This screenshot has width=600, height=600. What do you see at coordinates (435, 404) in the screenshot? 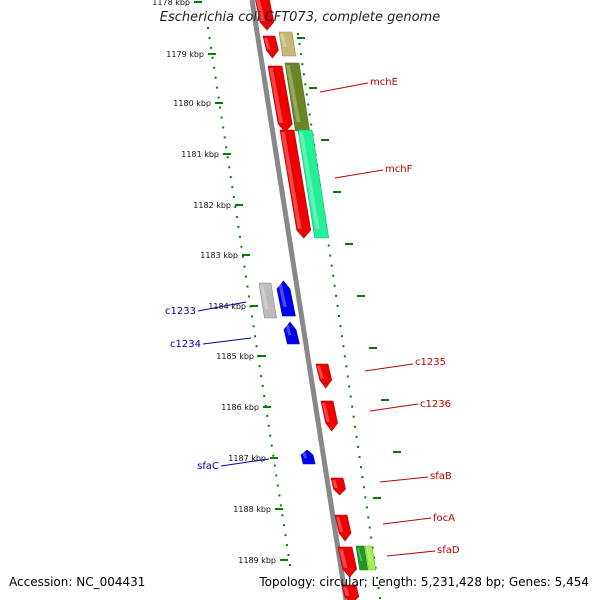
I see `gene-label-c1236: c1236` at bounding box center [435, 404].